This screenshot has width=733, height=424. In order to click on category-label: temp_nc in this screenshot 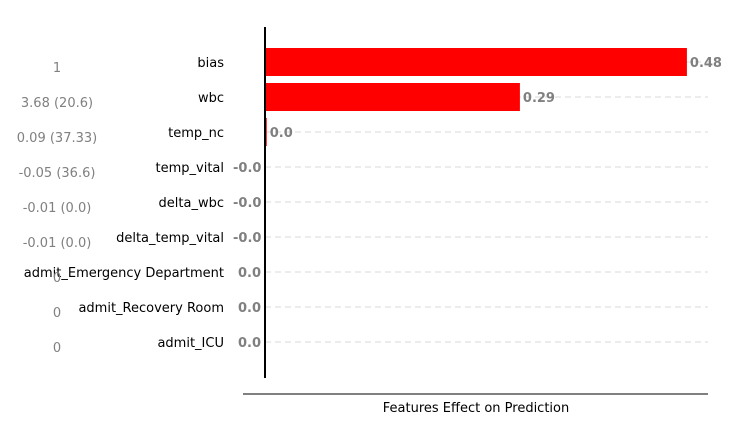, I will do `click(196, 133)`.